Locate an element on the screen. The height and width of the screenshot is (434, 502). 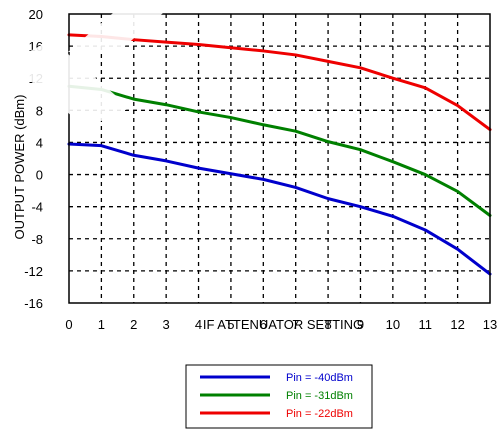
y-tick-label: -8 is located at coordinates (37, 239).